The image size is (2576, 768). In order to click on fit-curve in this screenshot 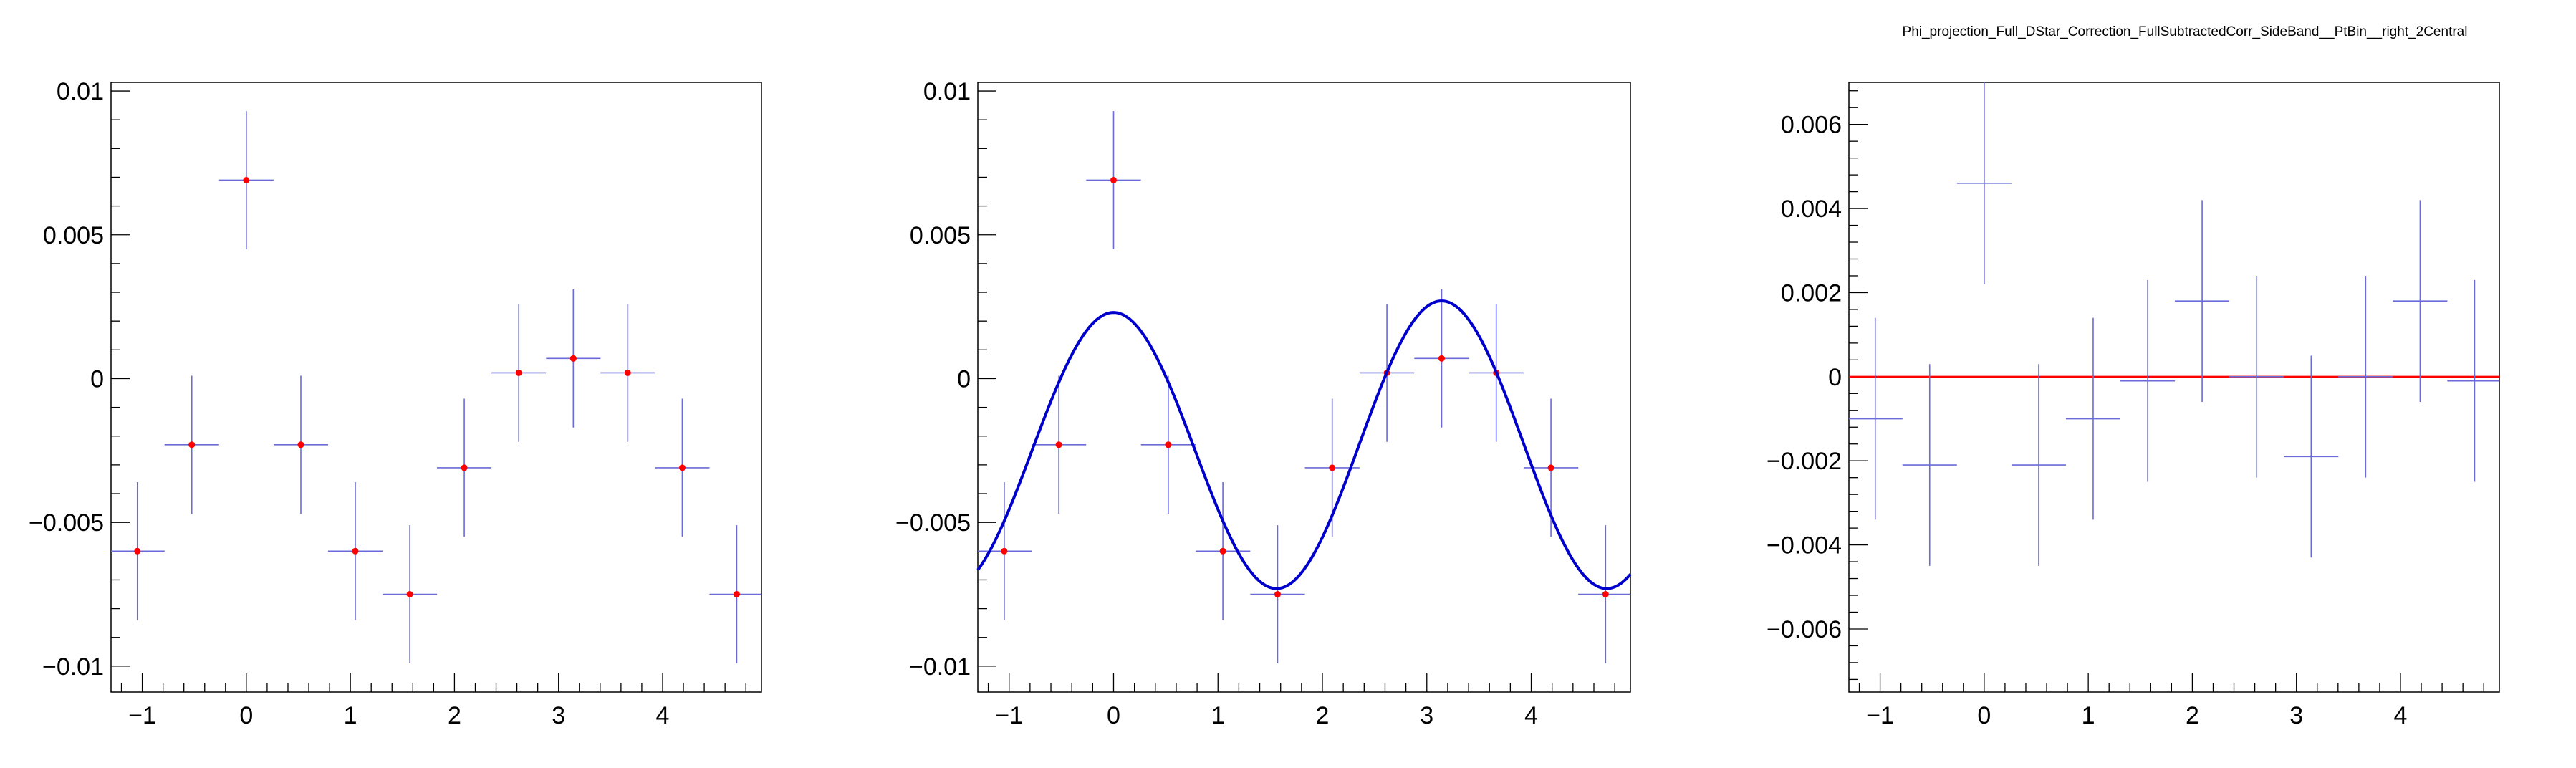, I will do `click(1304, 444)`.